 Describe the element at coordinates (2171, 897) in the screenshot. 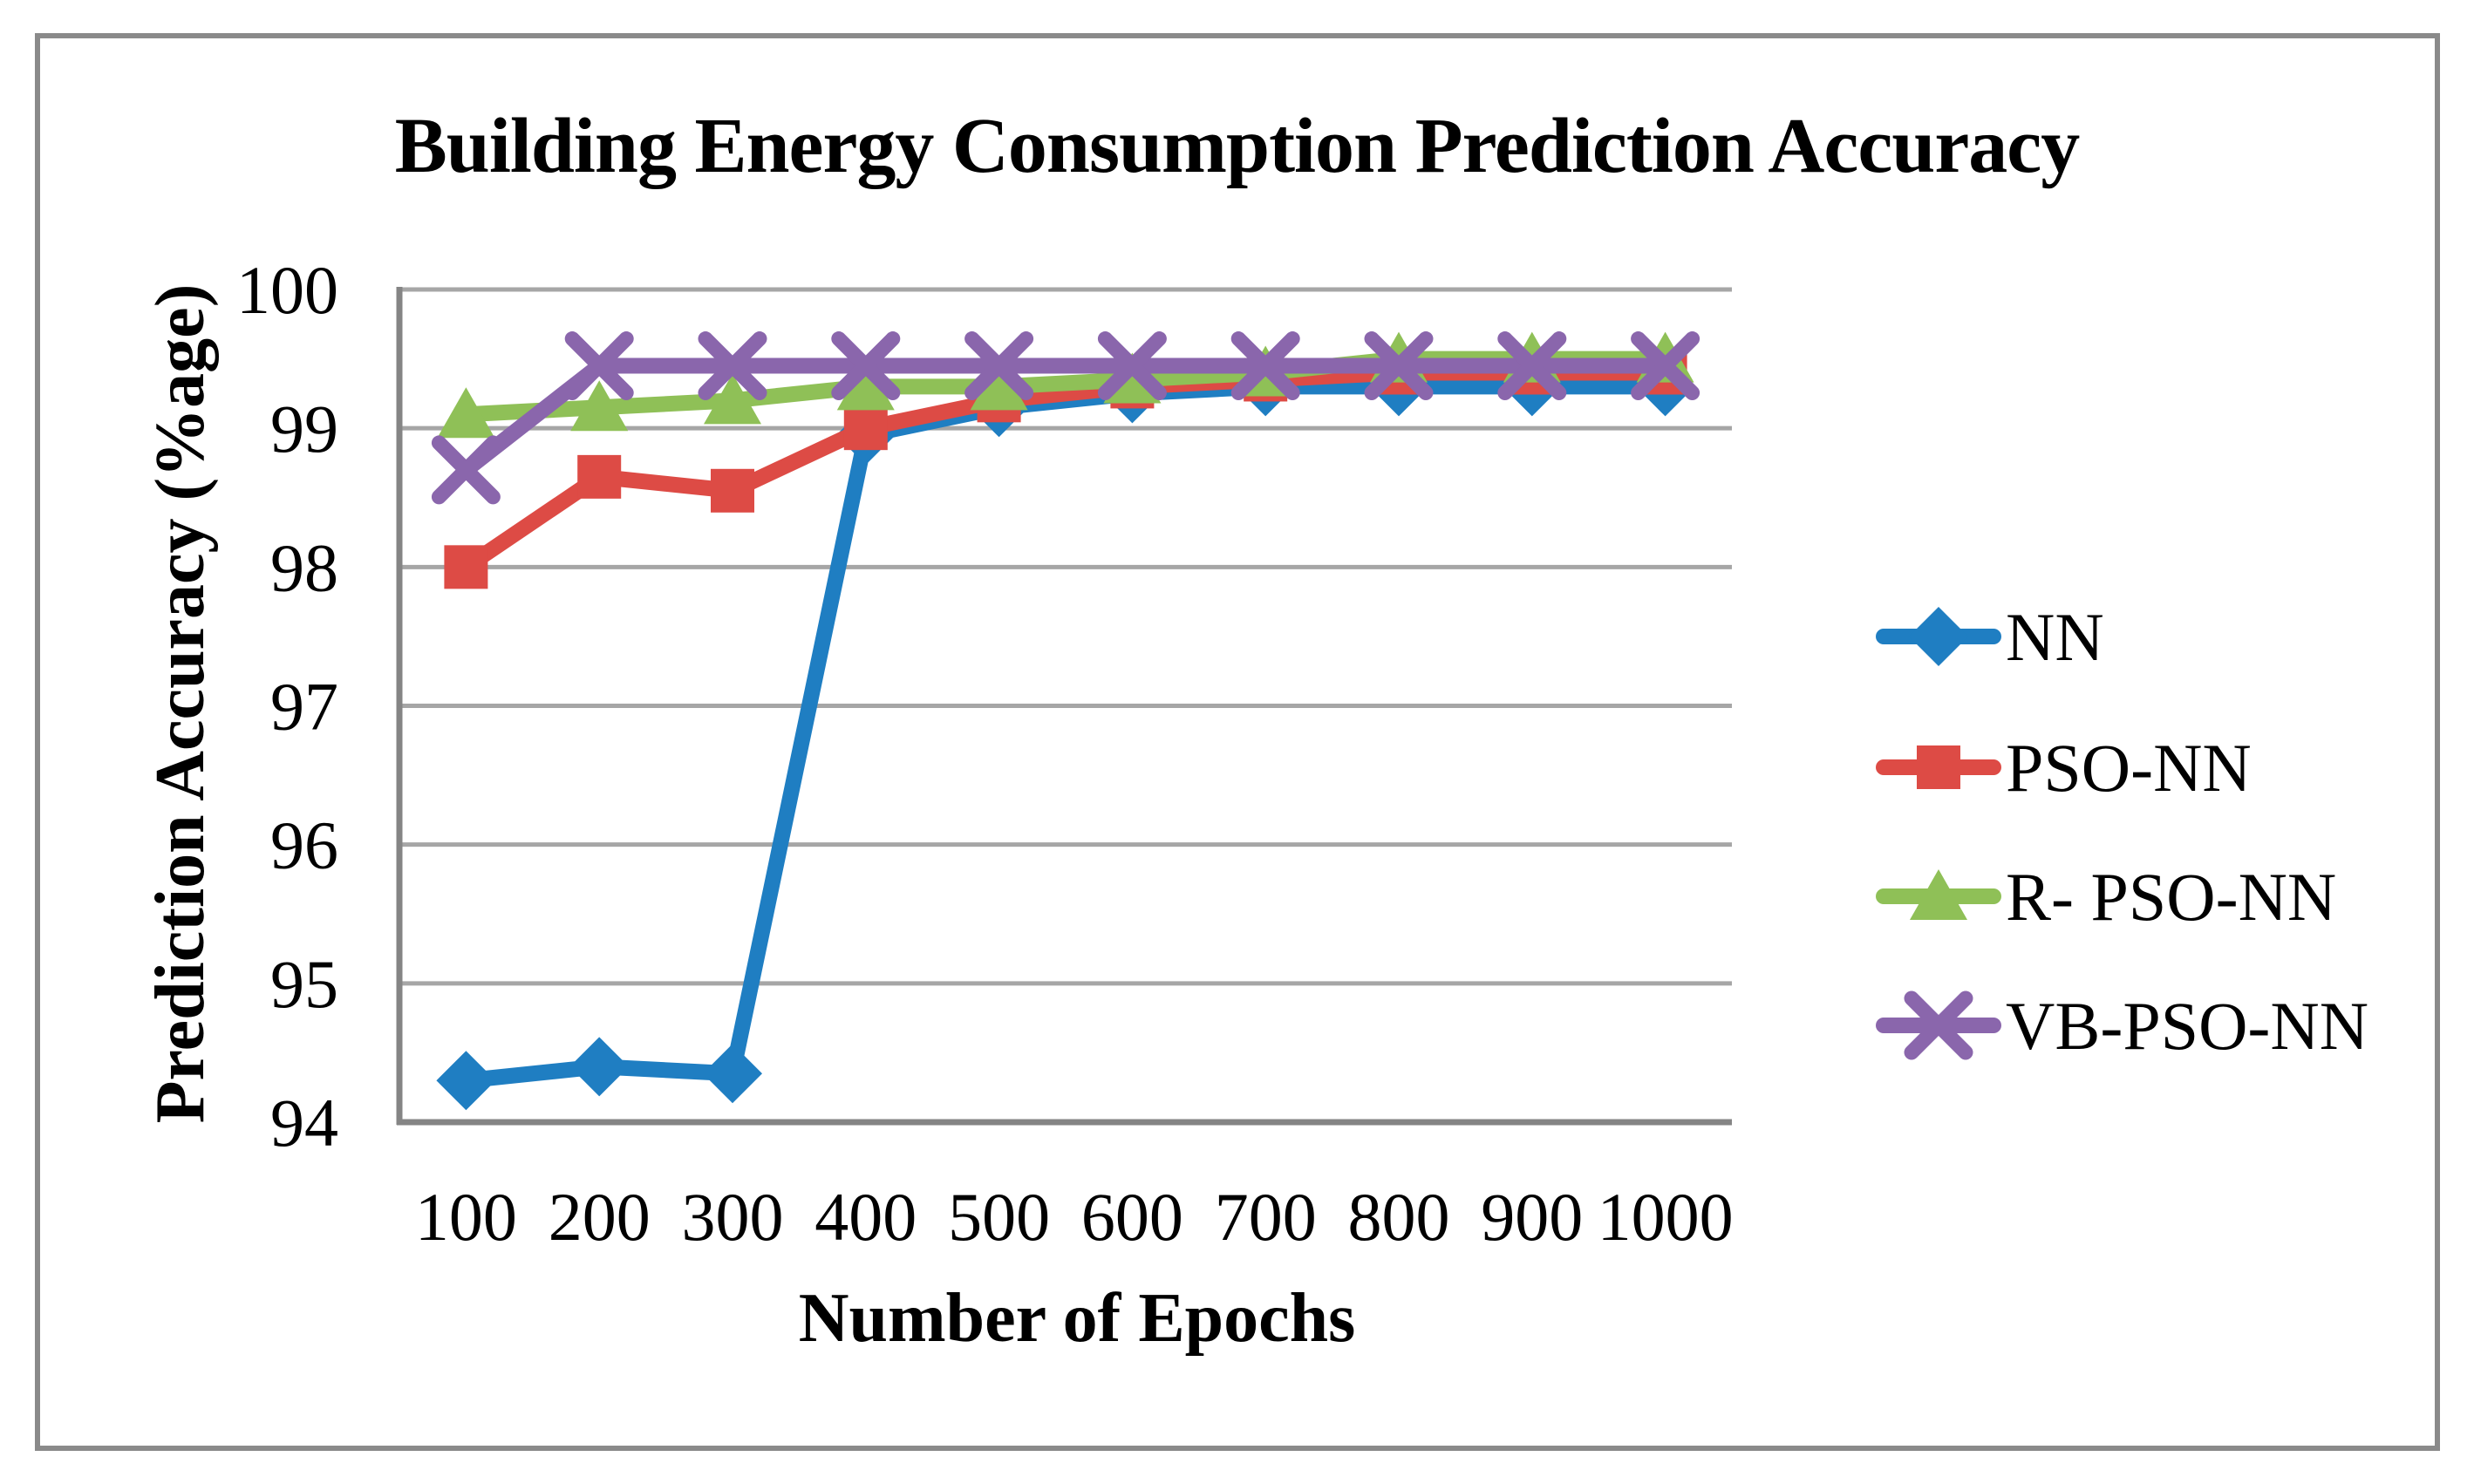

I see `legend-label-r-pso-nn: R- PSO-NN` at that location.